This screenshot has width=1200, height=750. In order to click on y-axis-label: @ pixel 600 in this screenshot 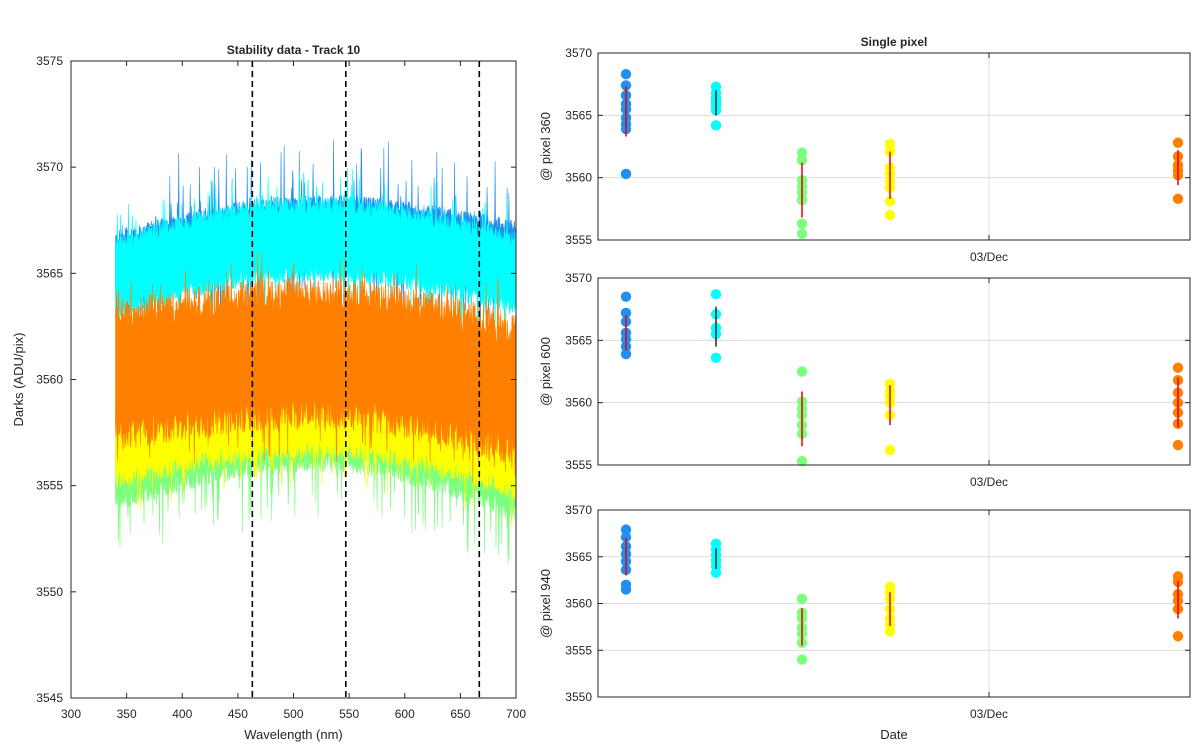, I will do `click(545, 371)`.